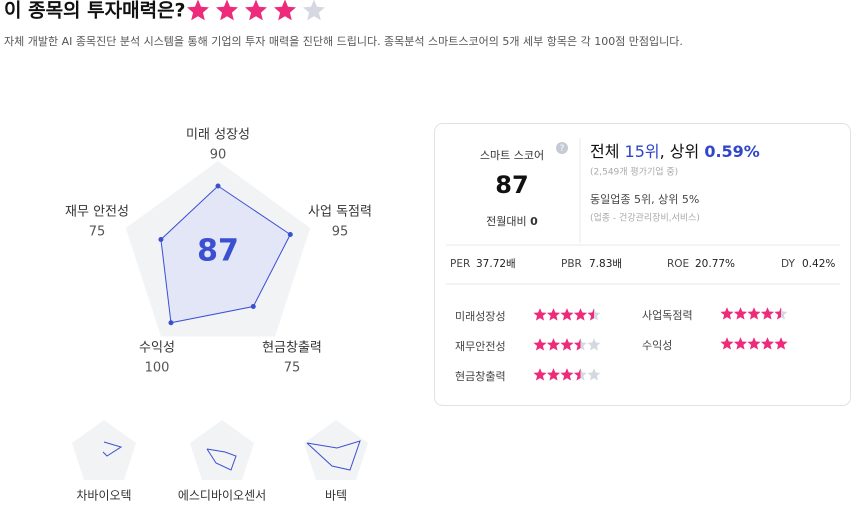 The width and height of the screenshot is (860, 515). I want to click on change: 전월대비 0, so click(512, 221).